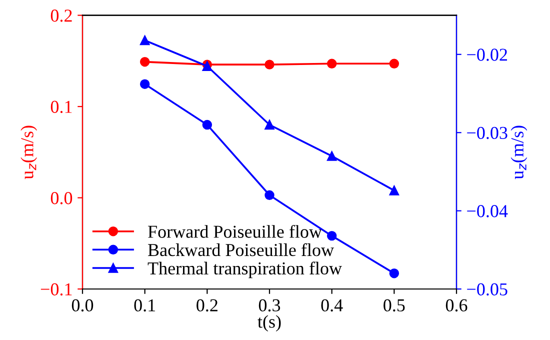  Describe the element at coordinates (519, 153) in the screenshot. I see `y2-axis-title: u$_{z}$(m/s)` at that location.